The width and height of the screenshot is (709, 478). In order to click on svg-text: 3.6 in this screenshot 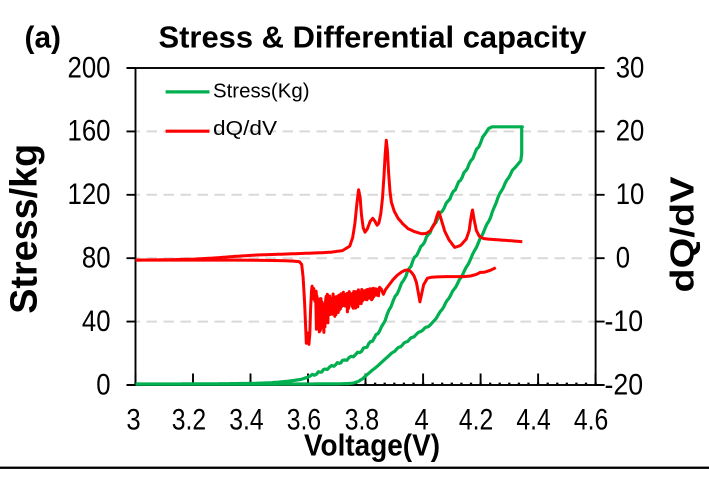, I will do `click(304, 420)`.